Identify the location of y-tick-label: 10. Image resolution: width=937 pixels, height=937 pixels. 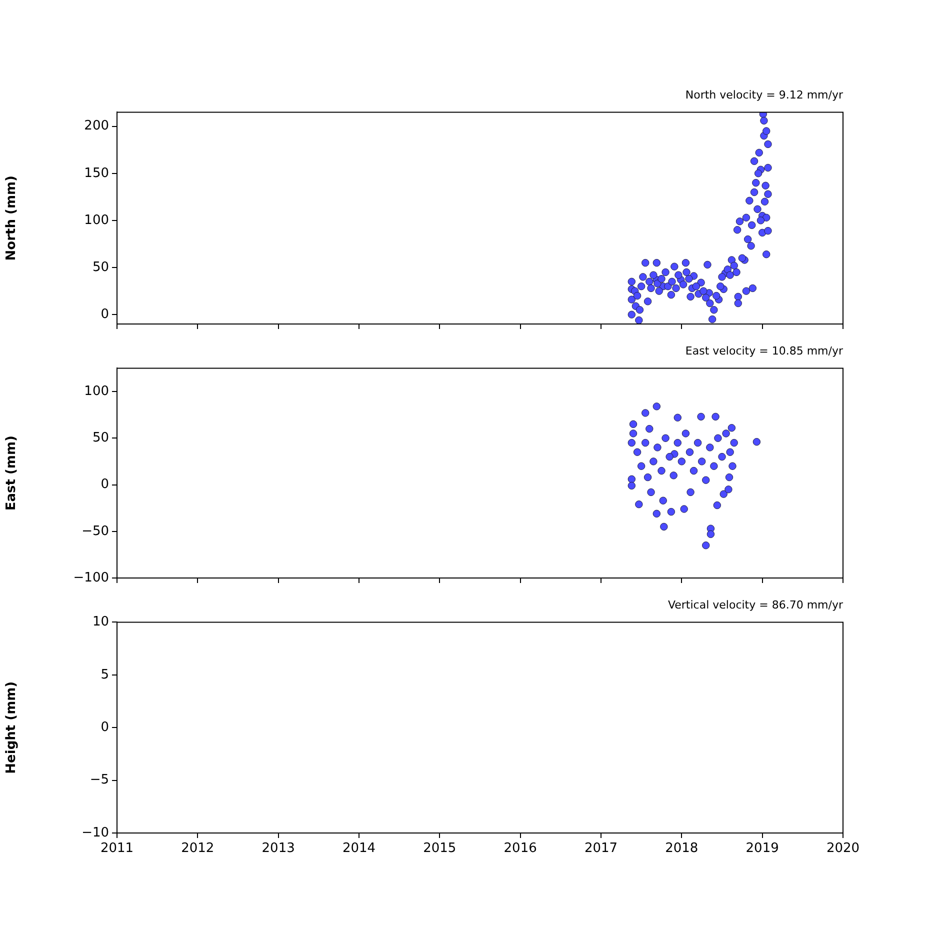
(100, 622).